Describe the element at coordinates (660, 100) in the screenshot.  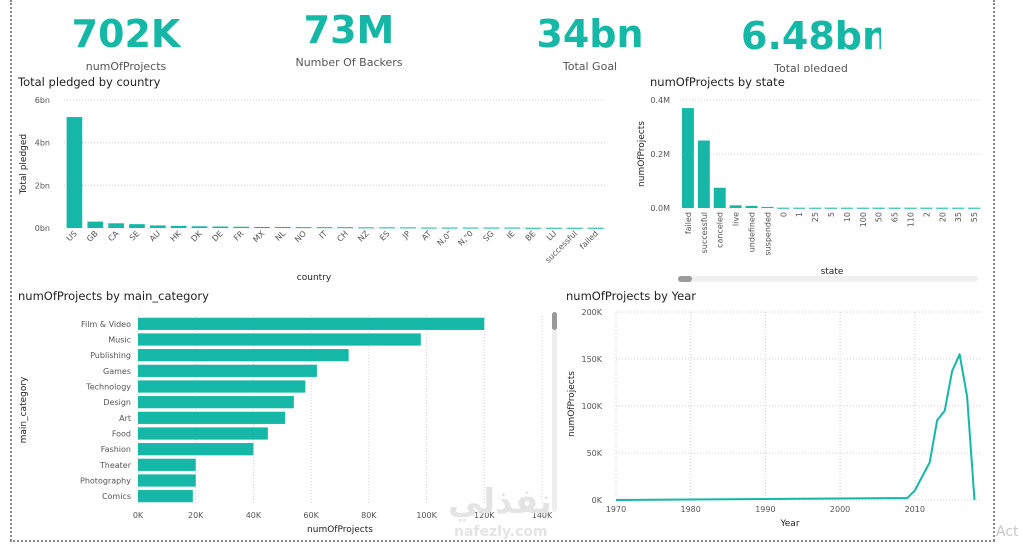
I see `y-tick-label: 0.4M` at that location.